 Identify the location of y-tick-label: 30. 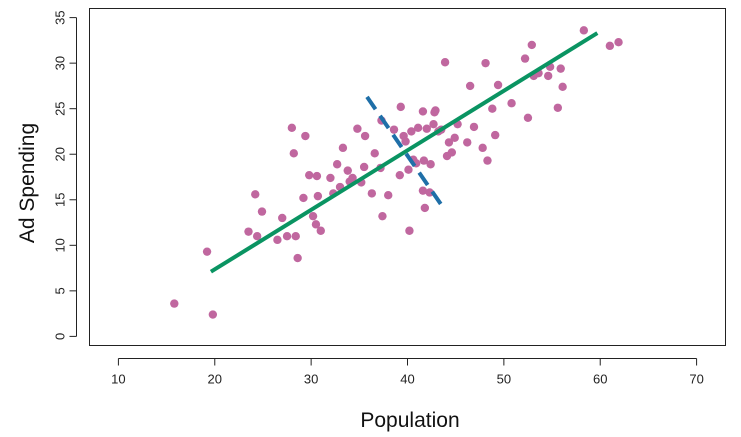
(60, 63).